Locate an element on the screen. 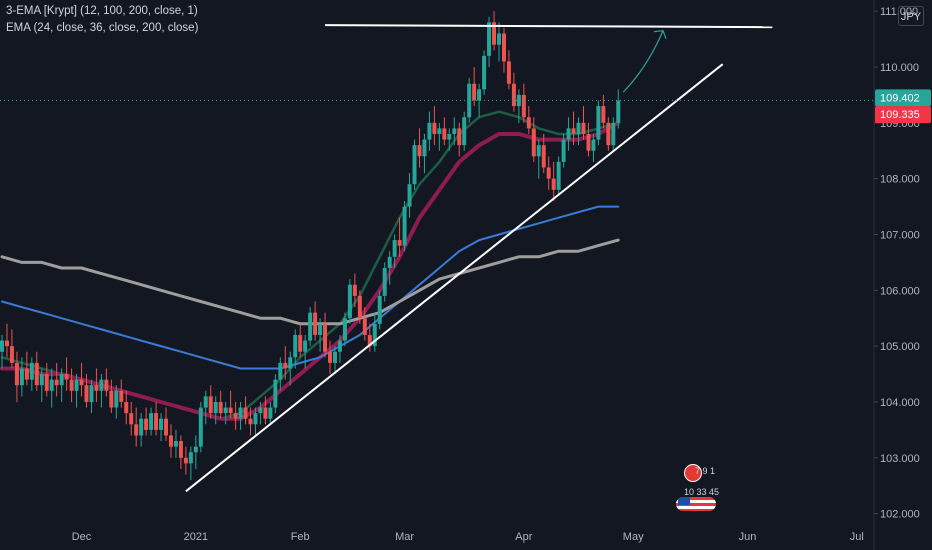 This screenshot has height=550, width=932. x-tick-label: 2021 is located at coordinates (196, 537).